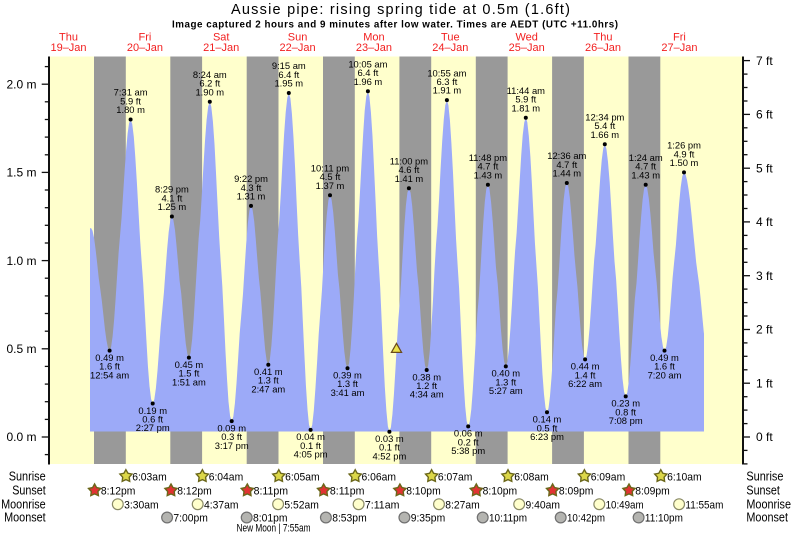 The width and height of the screenshot is (793, 539). What do you see at coordinates (189, 364) in the screenshot?
I see `svg-text: 0.45 m` at bounding box center [189, 364].